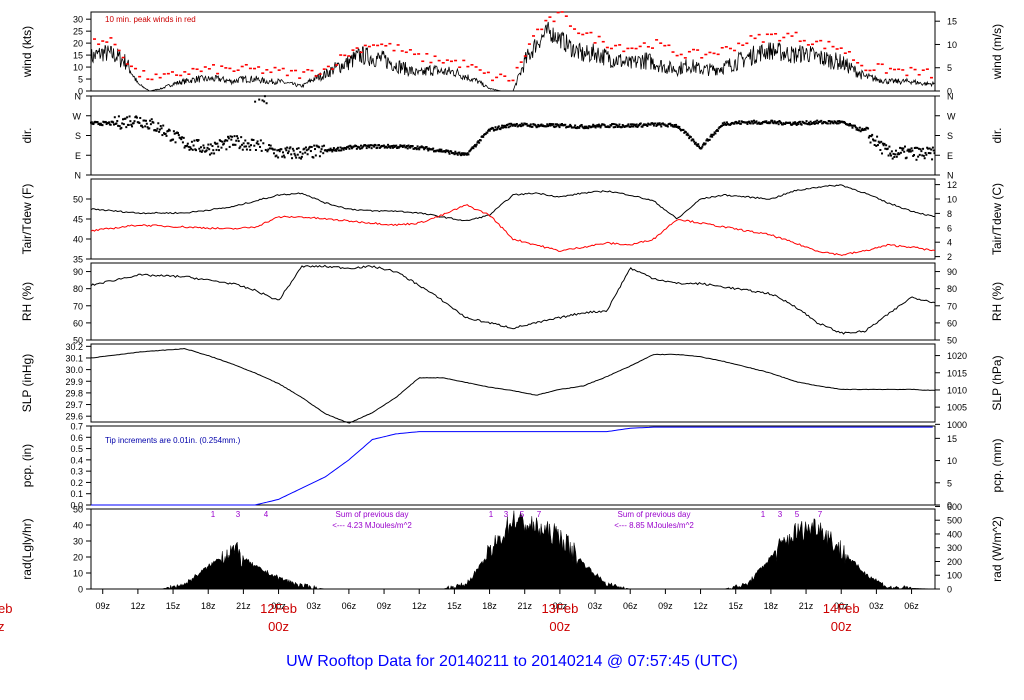  Describe the element at coordinates (78, 306) in the screenshot. I see `ytick-label-left-rh: 70` at that location.